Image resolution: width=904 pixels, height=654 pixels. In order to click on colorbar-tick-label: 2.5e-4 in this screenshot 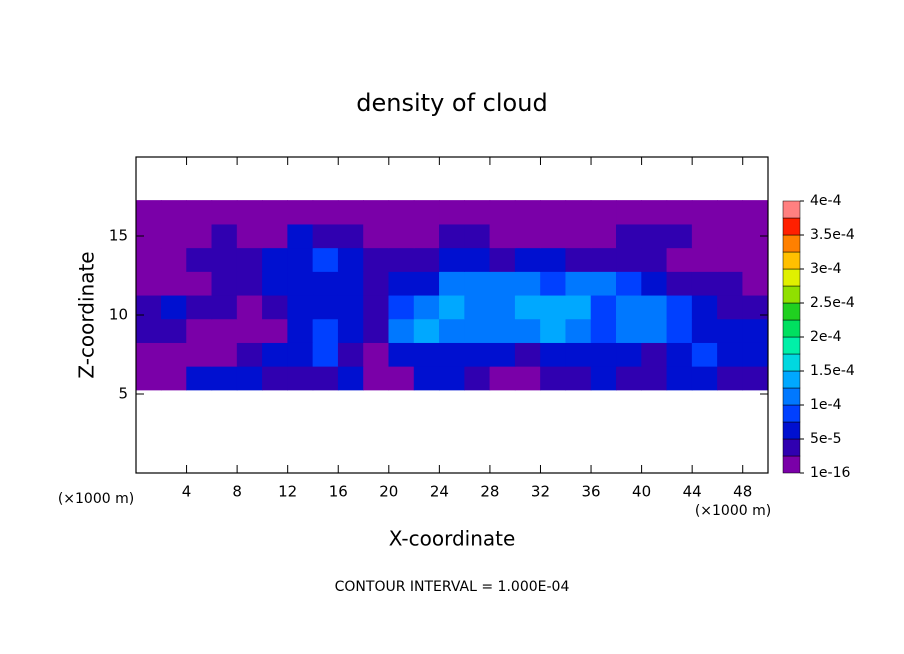, I will do `click(832, 303)`.